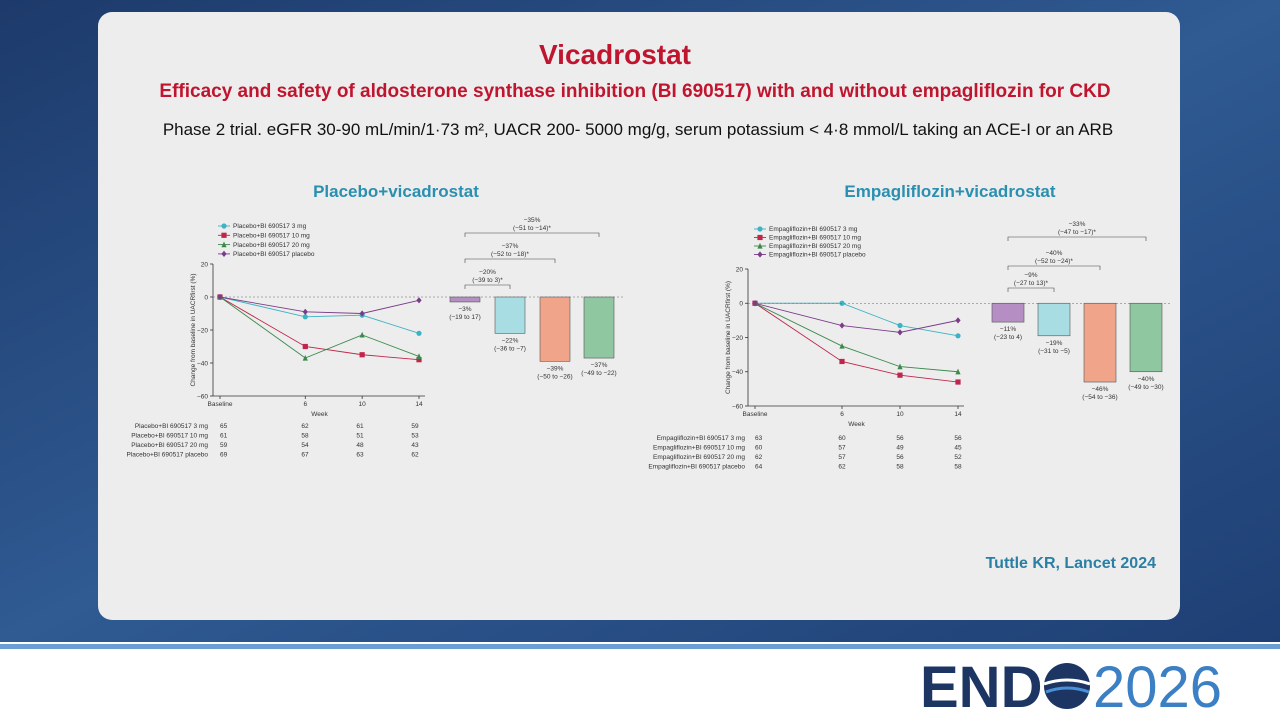 The width and height of the screenshot is (1280, 720). What do you see at coordinates (699, 457) in the screenshot?
I see `at-risk-label: Empagliflozin+BI 690517 20 mg` at bounding box center [699, 457].